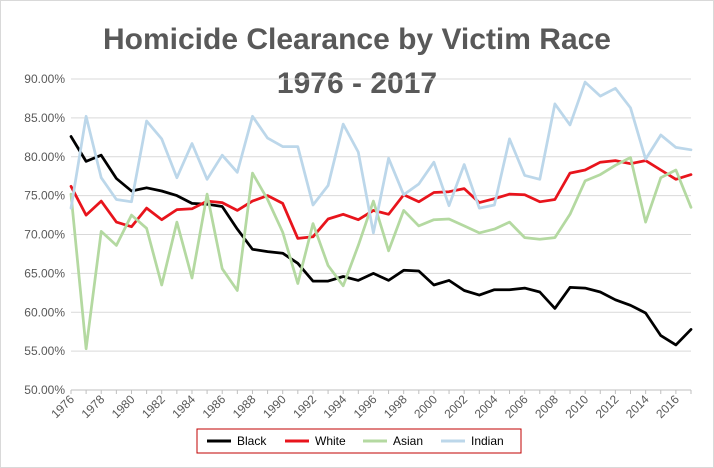 The image size is (714, 468). What do you see at coordinates (44, 118) in the screenshot?
I see `y-tick-label: 85.00%` at bounding box center [44, 118].